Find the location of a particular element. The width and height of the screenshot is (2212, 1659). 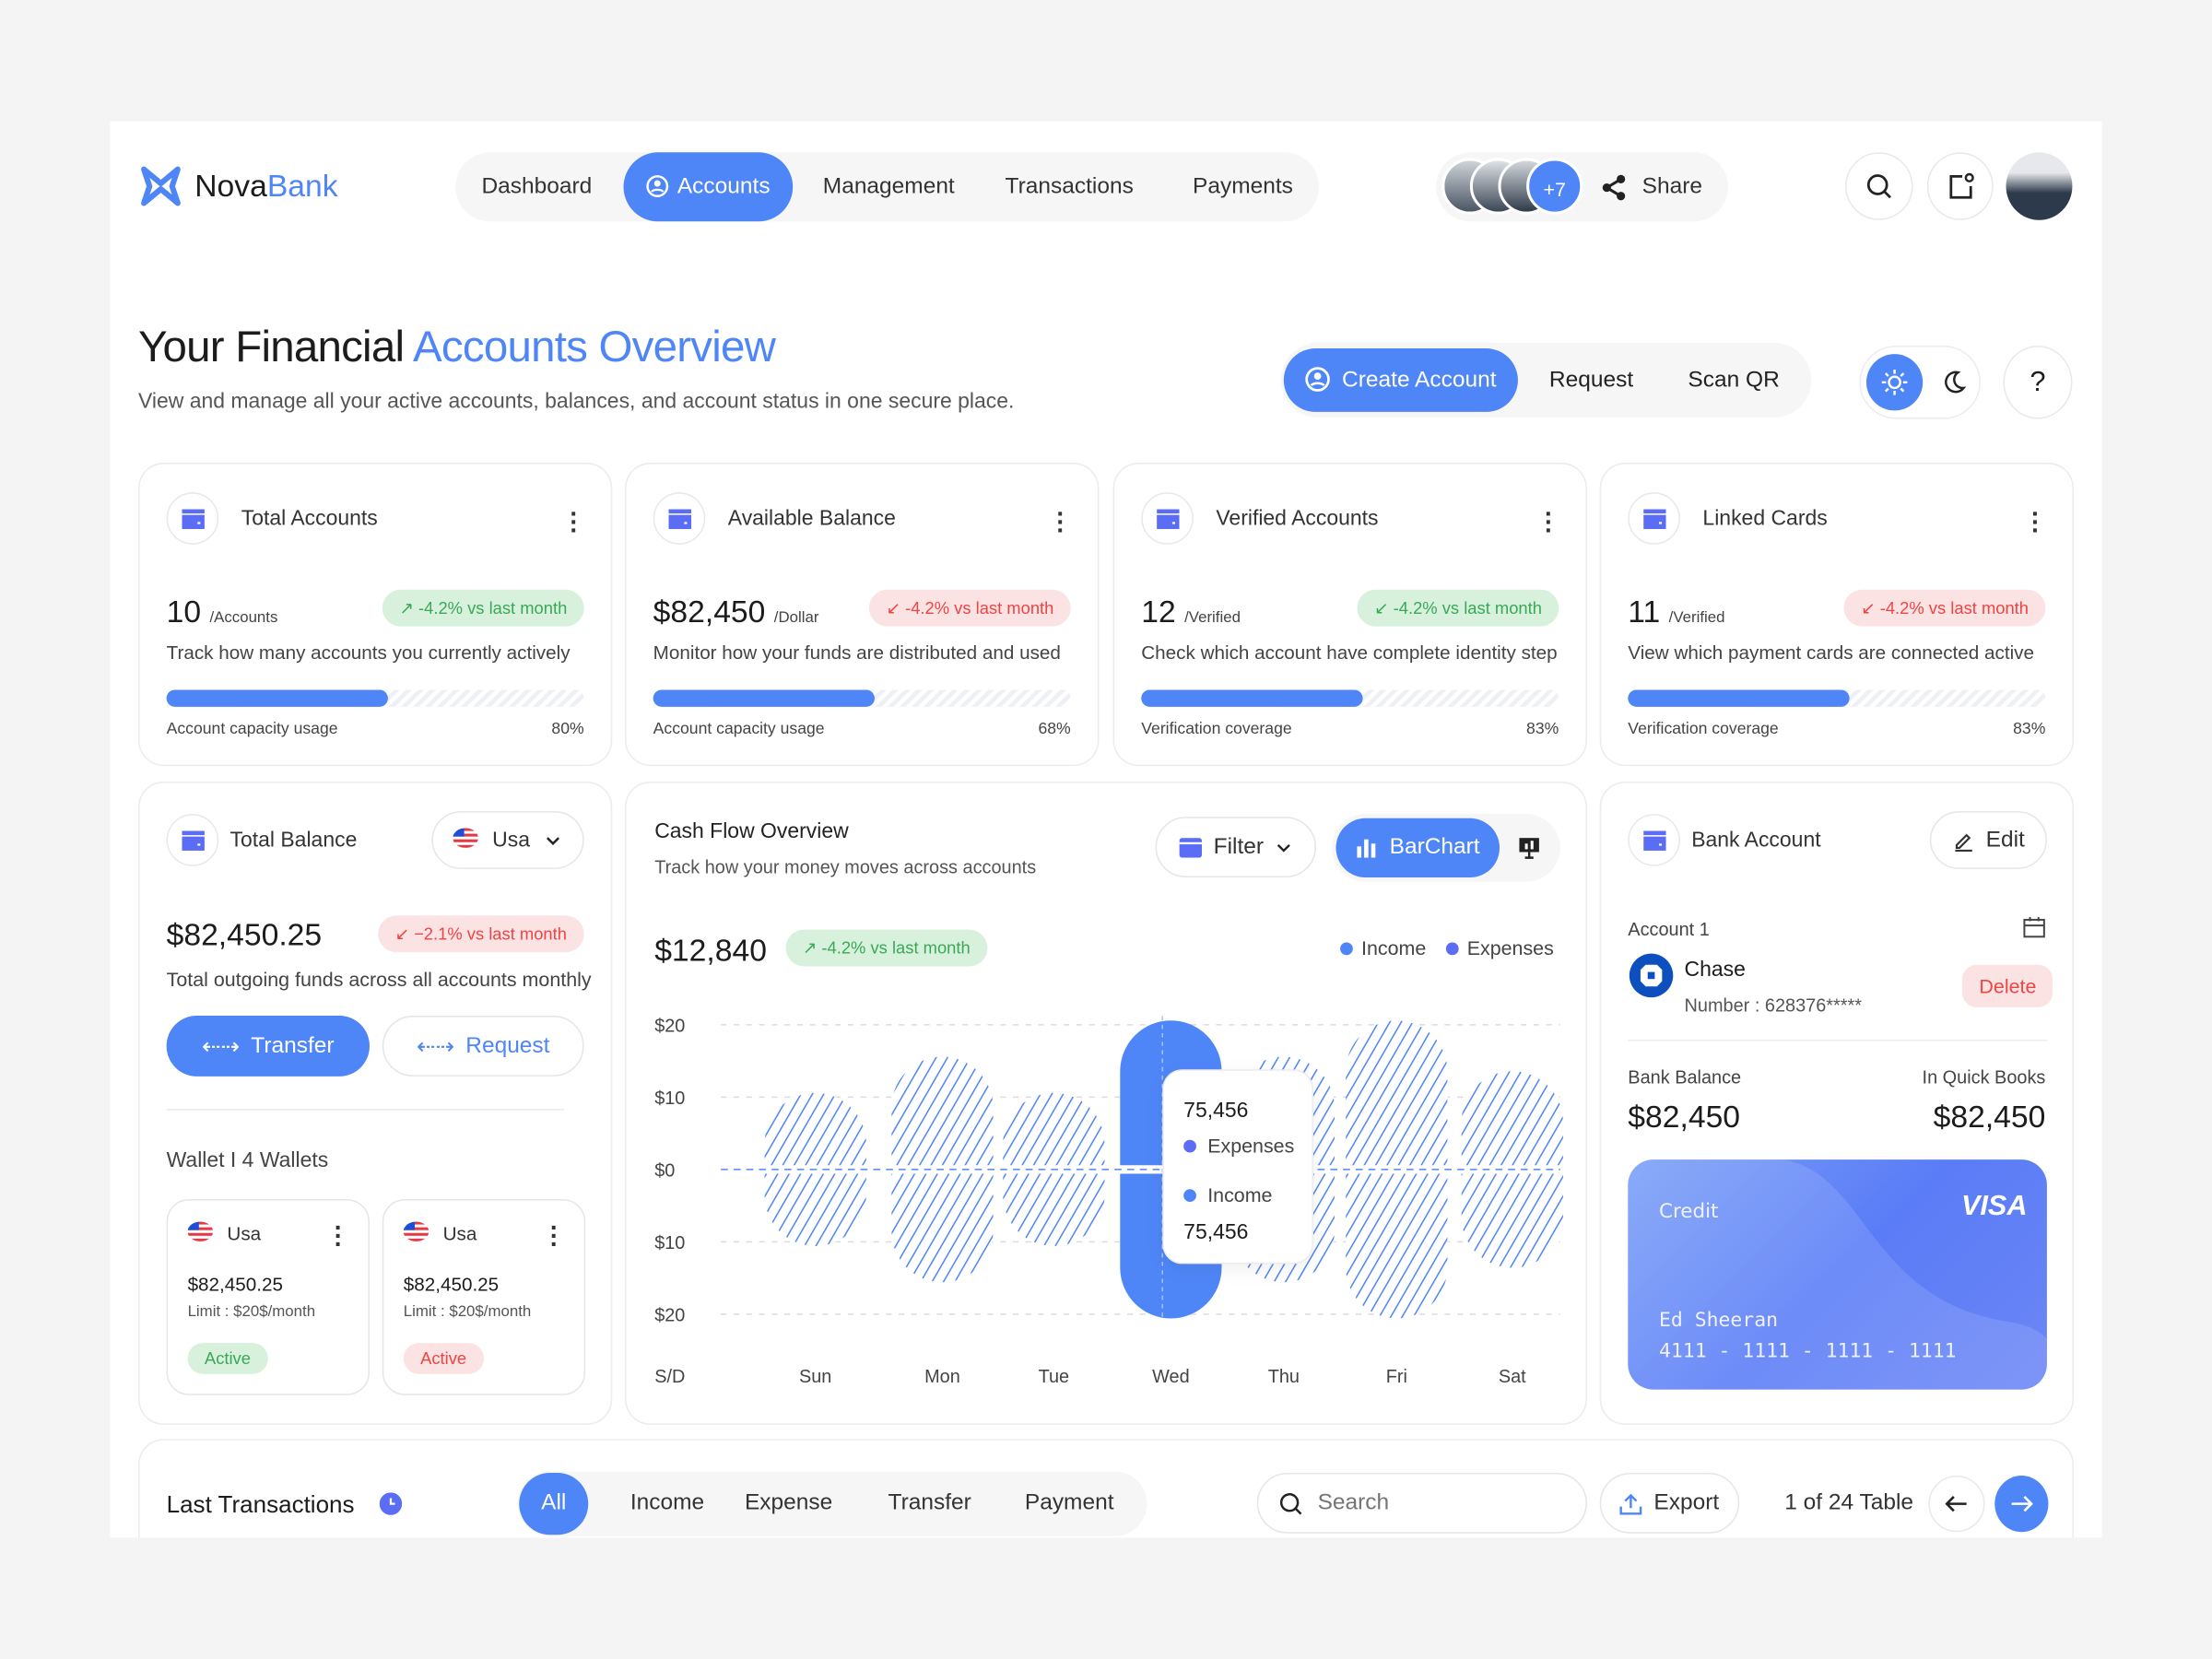

clock-icon is located at coordinates (391, 1503).